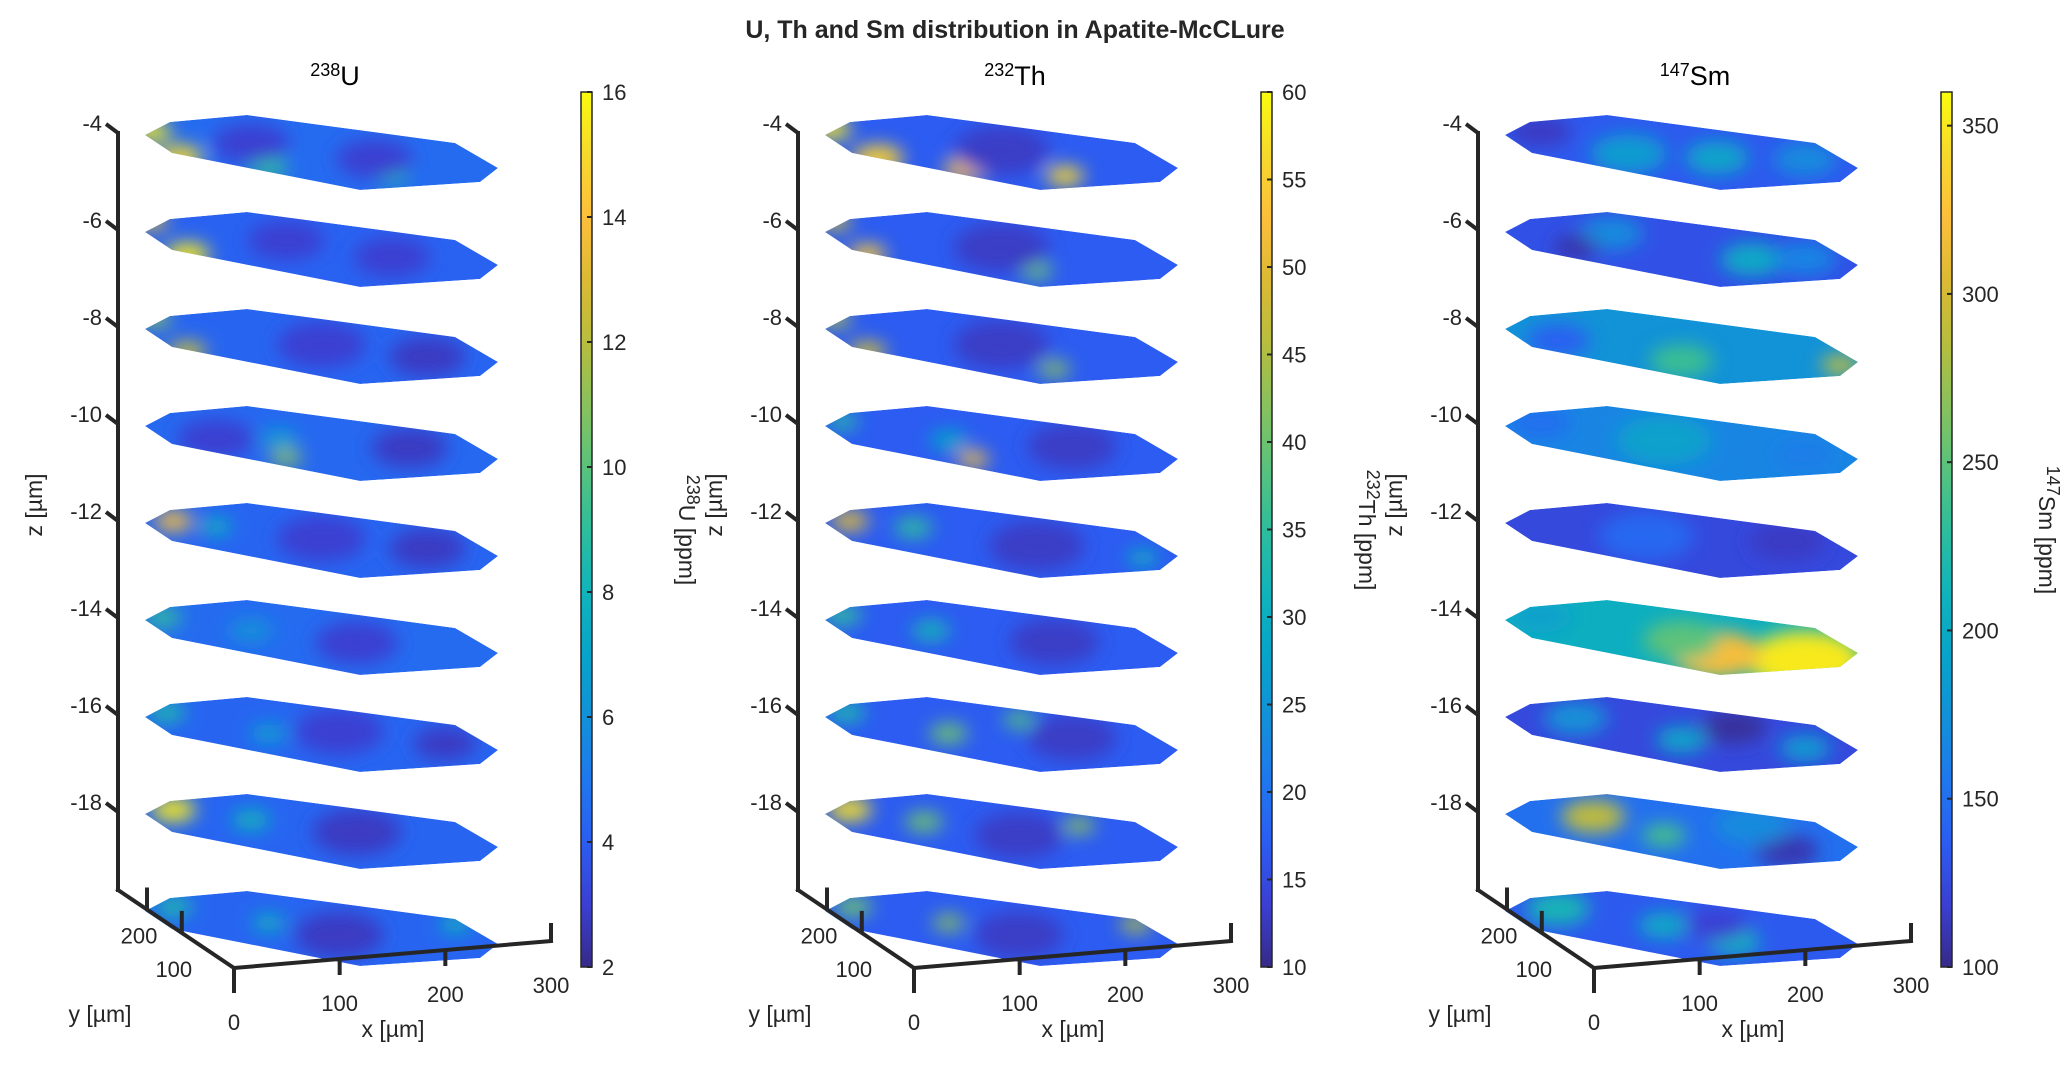  What do you see at coordinates (1394, 504) in the screenshot?
I see `z-axis-label: z [µm]` at bounding box center [1394, 504].